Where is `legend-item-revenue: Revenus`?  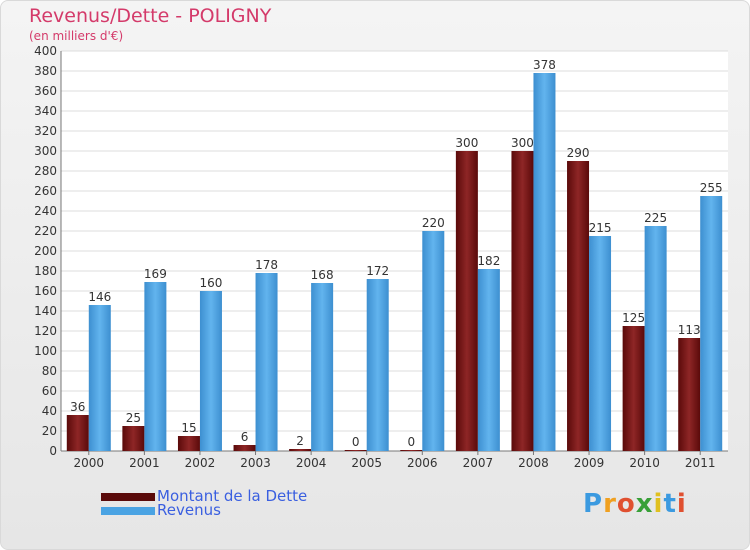
legend-item-revenue: Revenus is located at coordinates (161, 510).